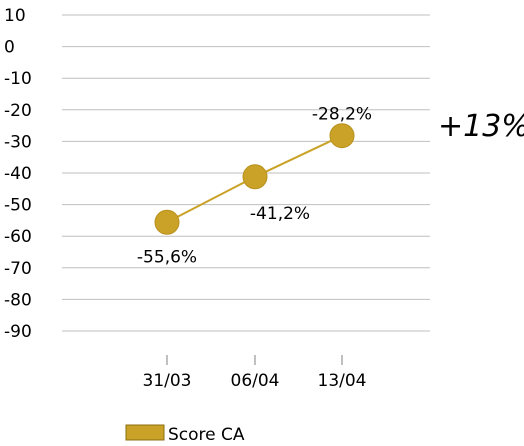  I want to click on y-tick-label: -30, so click(18, 142).